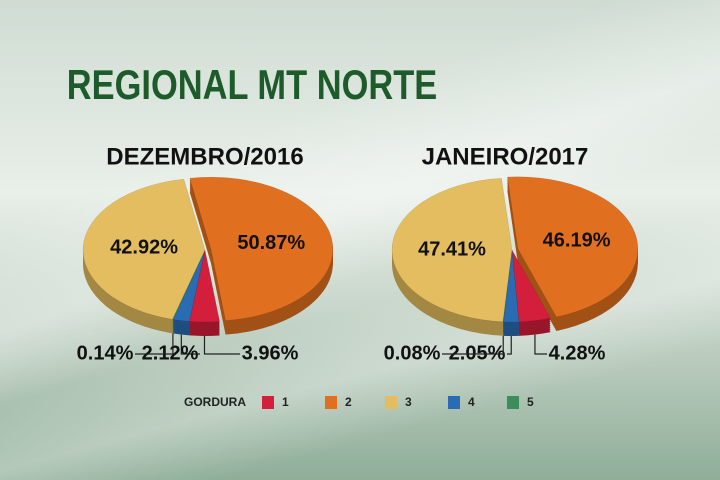 Image resolution: width=720 pixels, height=480 pixels. I want to click on data-label: 2.05%, so click(477, 353).